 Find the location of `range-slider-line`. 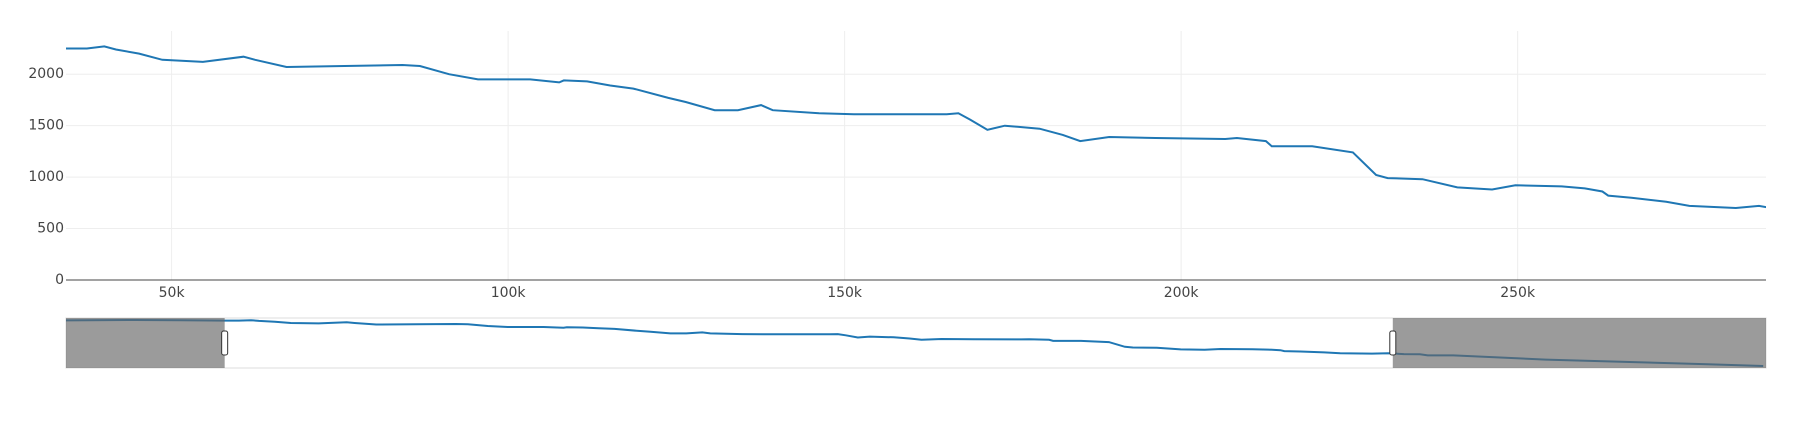

range-slider-line is located at coordinates (914, 342).